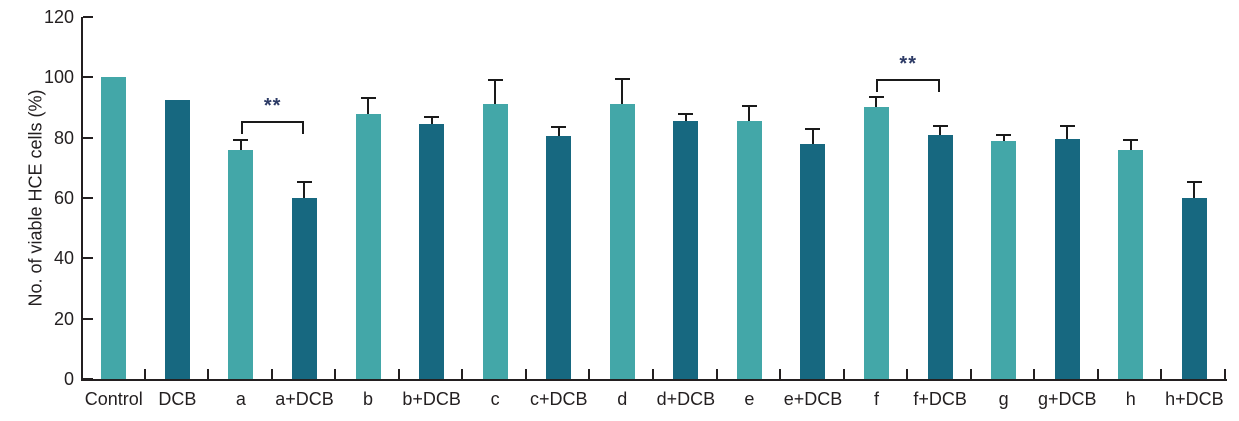 The image size is (1239, 421). I want to click on y-tick-label: 20, so click(63, 318).